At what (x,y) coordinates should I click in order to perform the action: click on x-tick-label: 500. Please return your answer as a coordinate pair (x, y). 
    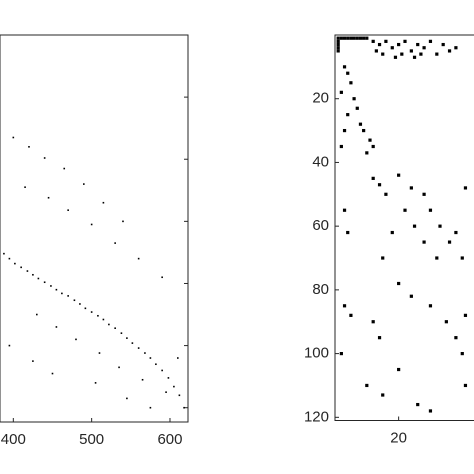
    Looking at the image, I should click on (91, 439).